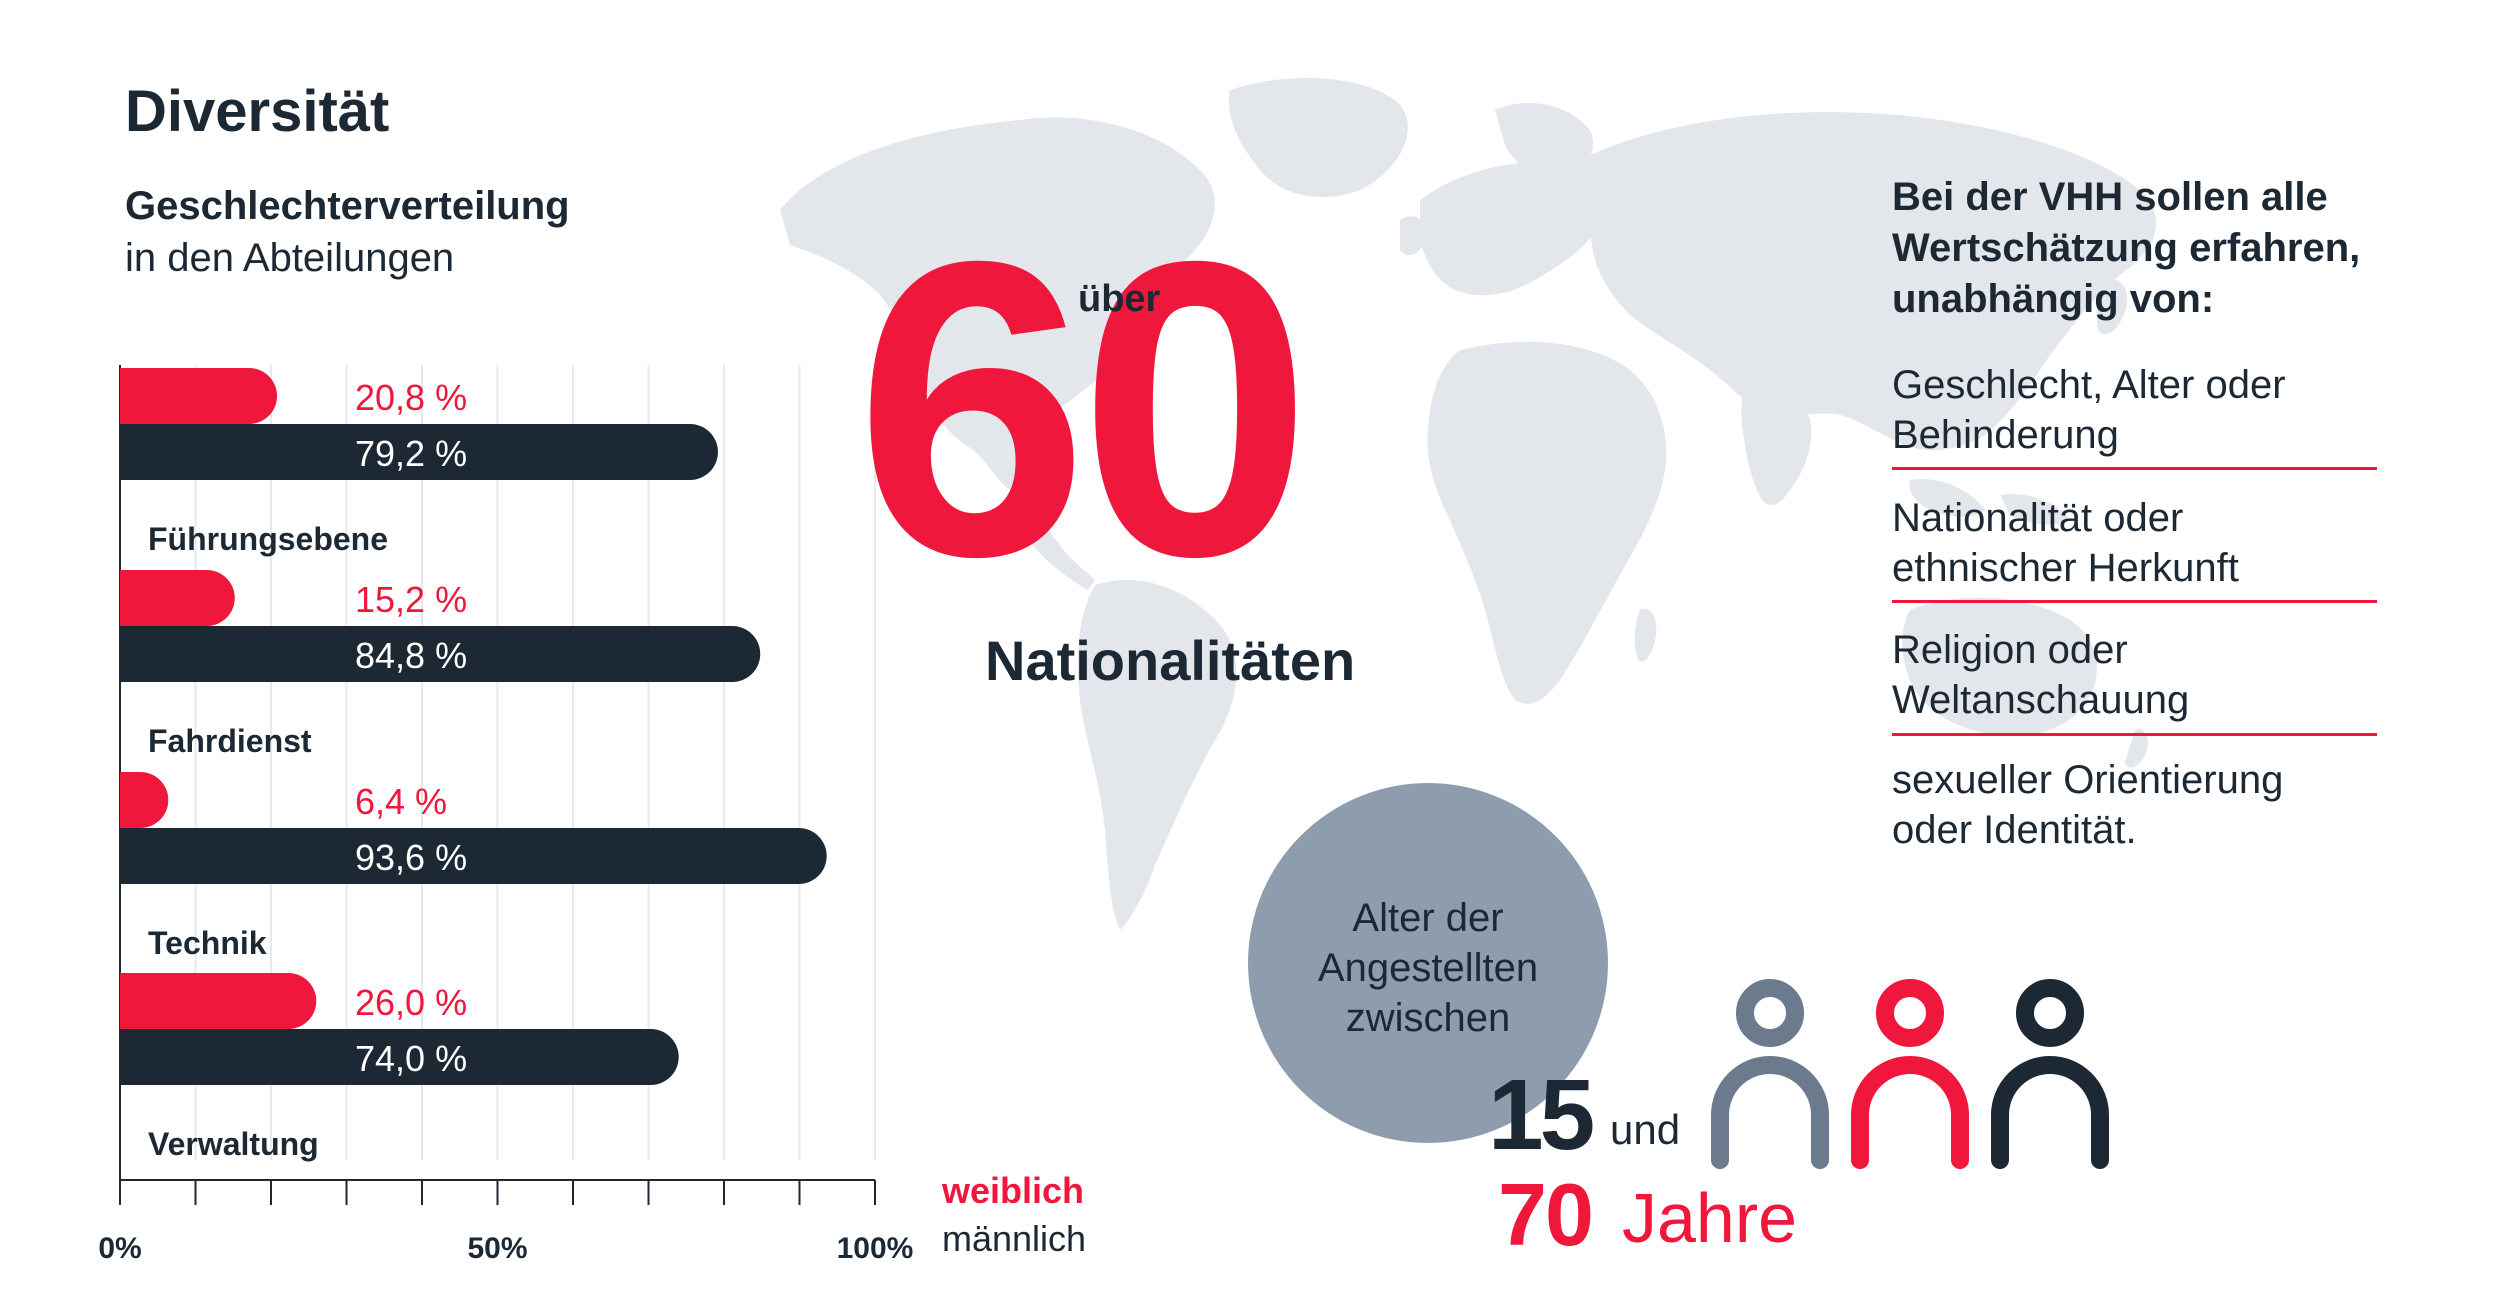  Describe the element at coordinates (411, 397) in the screenshot. I see `data-label-weiblich: 20,8 %` at that location.